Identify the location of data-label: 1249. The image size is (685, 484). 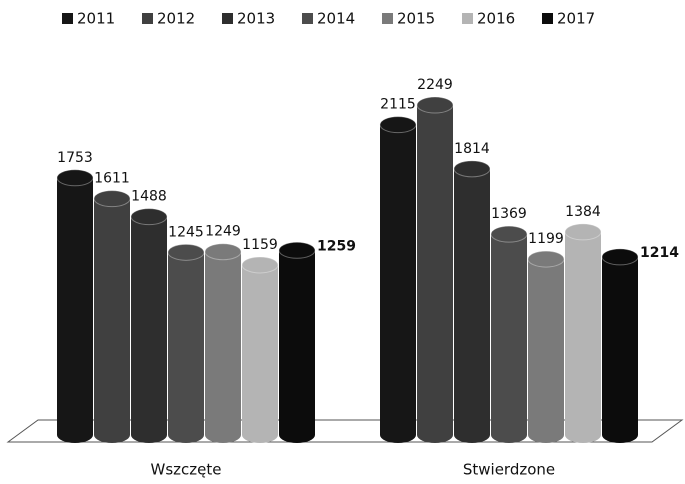
(223, 232).